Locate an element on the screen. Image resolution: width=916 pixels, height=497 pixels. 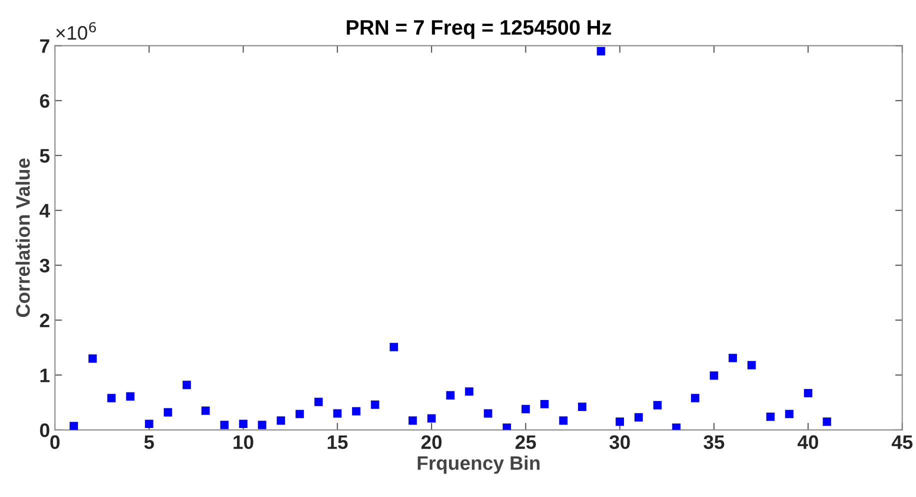
y-tick-label: 7 is located at coordinates (45, 46).